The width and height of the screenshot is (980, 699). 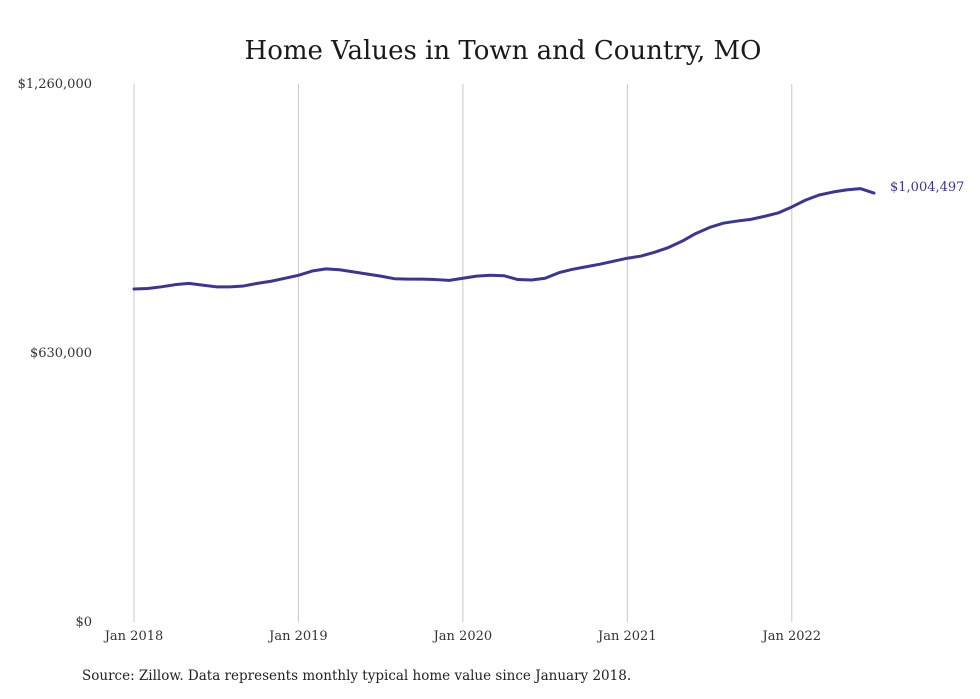 I want to click on x-axis: Jan 2018 Jan 2019 Jan 2020 Jan 2021 Jan 2022, so click(x=462, y=636).